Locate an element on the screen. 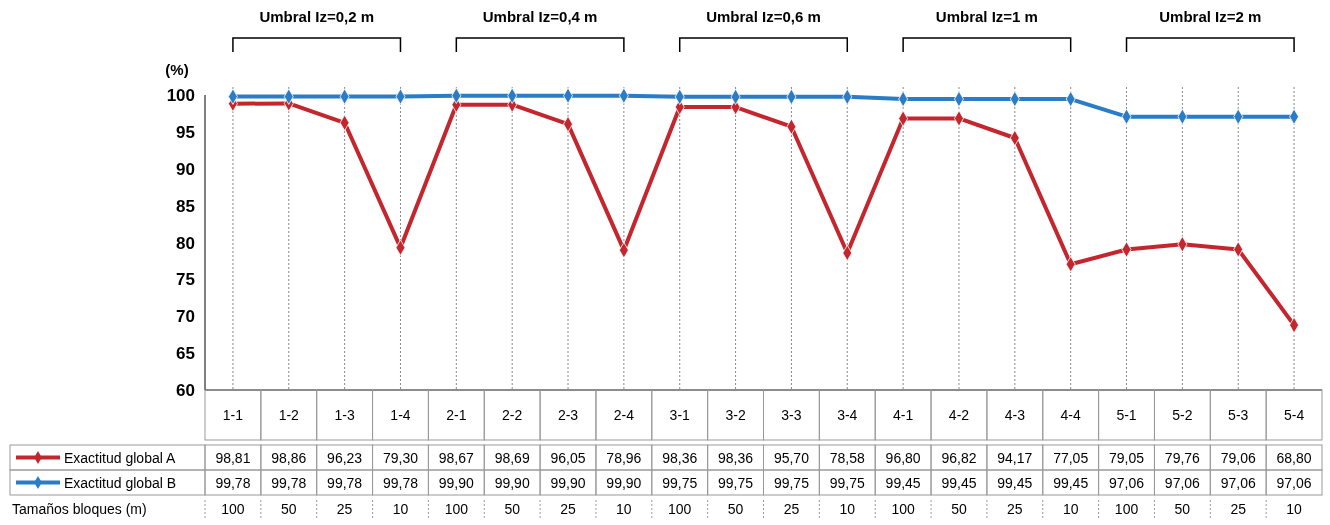 Image resolution: width=1330 pixels, height=525 pixels. y-tick-label: 80 is located at coordinates (185, 243).